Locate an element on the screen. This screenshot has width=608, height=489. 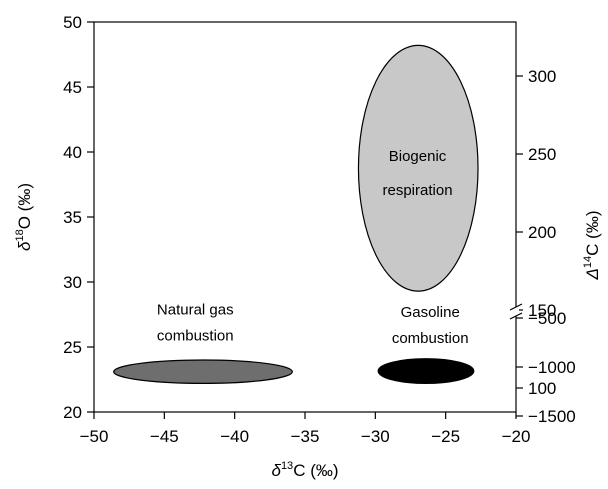
x-tick-label: −25 is located at coordinates (445, 436).